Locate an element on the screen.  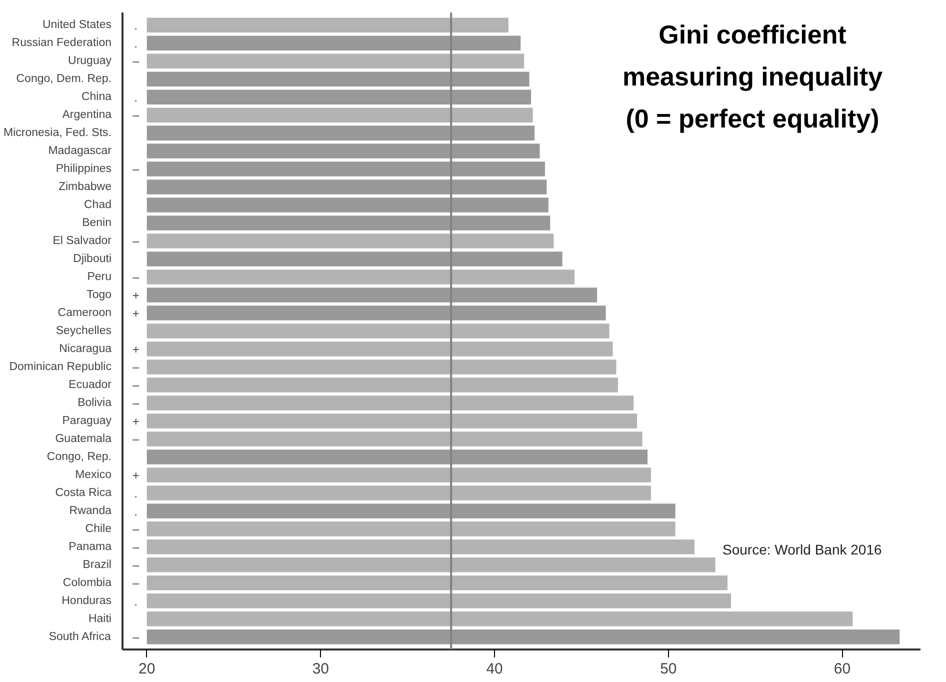
x-tick-label: 30 is located at coordinates (321, 669).